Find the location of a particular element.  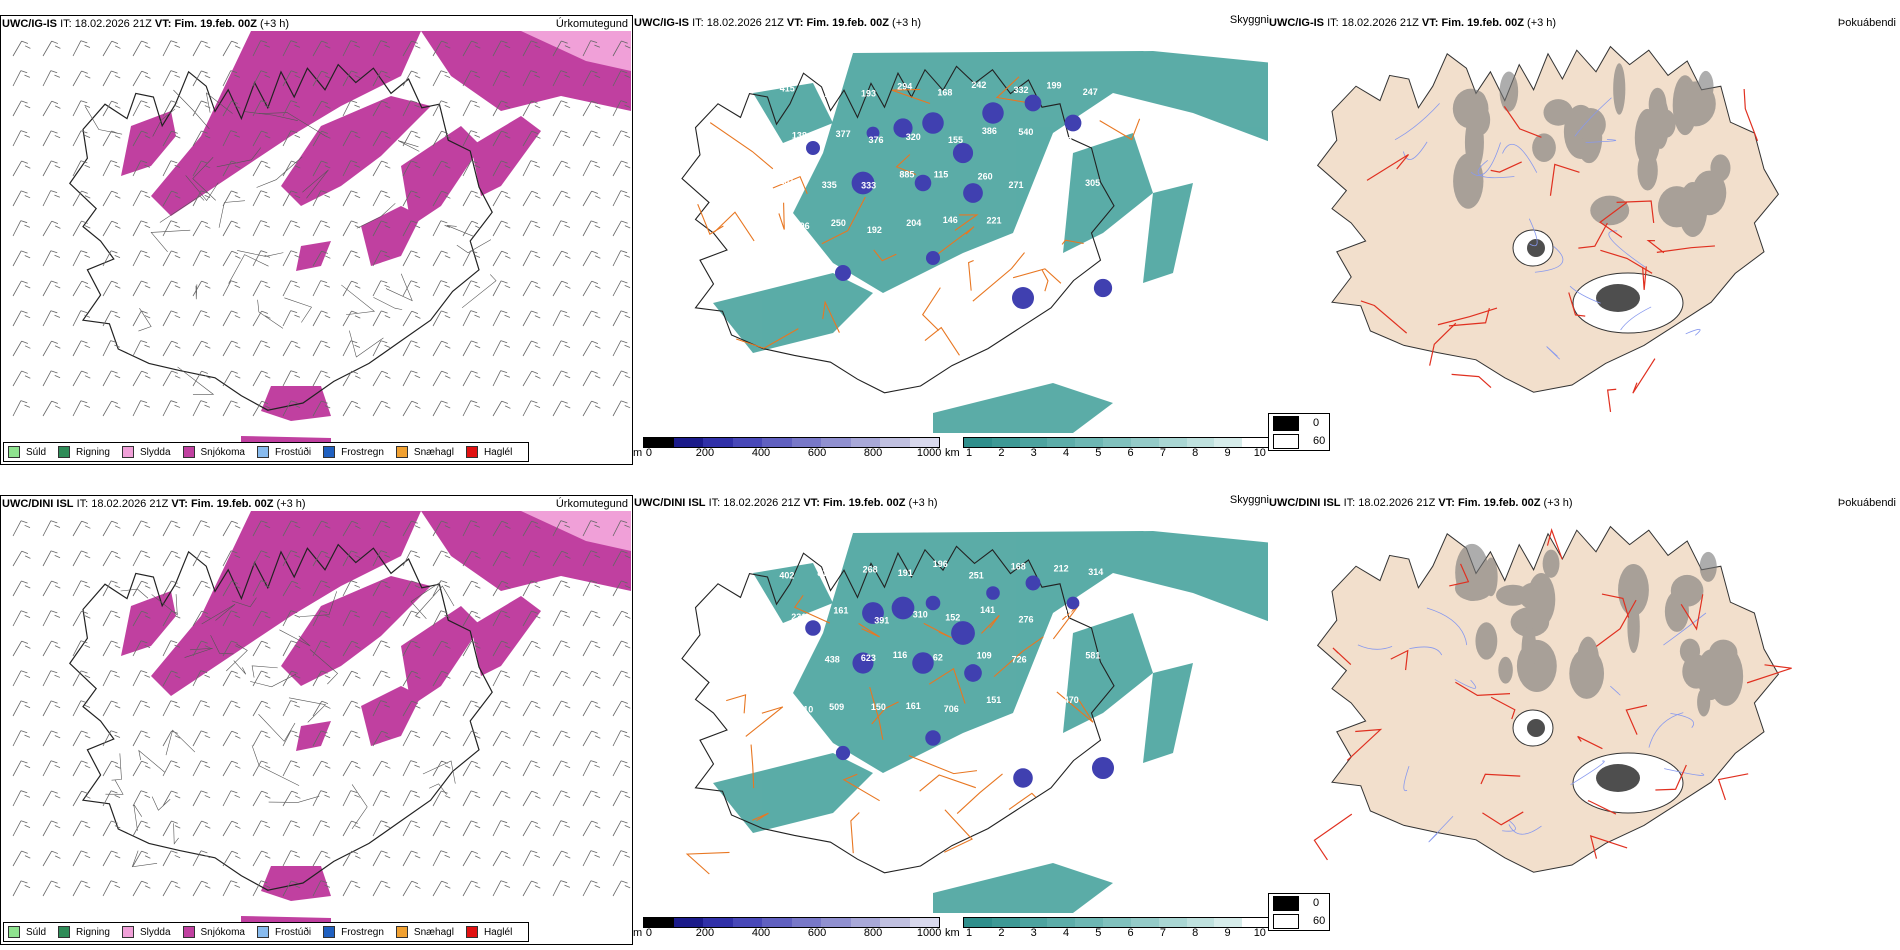

cloud-base-label: 196 is located at coordinates (940, 564).